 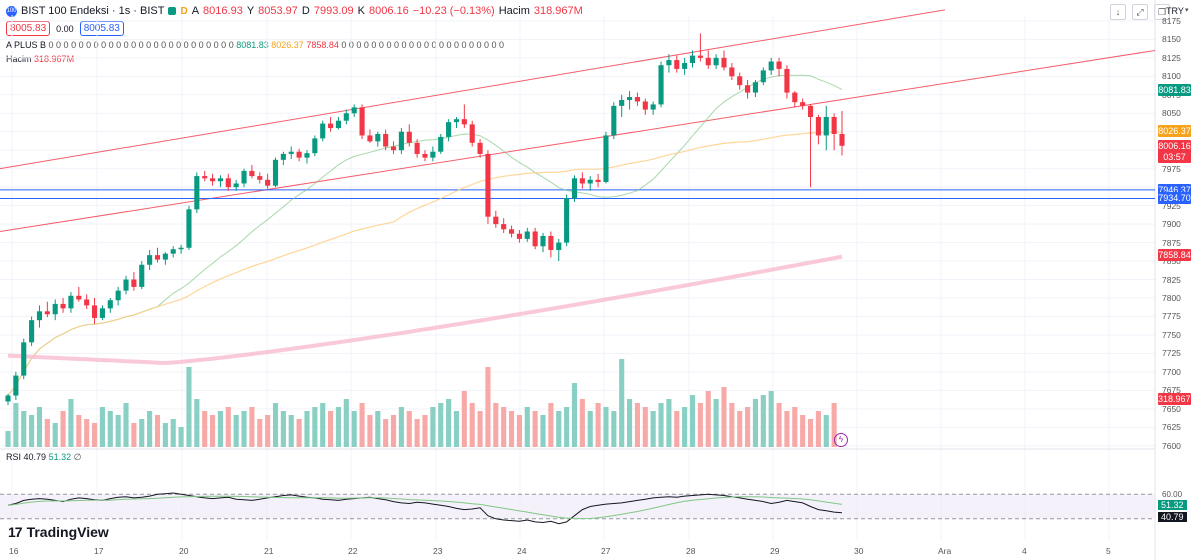 What do you see at coordinates (1171, 224) in the screenshot?
I see `price-tick-label: 7900` at bounding box center [1171, 224].